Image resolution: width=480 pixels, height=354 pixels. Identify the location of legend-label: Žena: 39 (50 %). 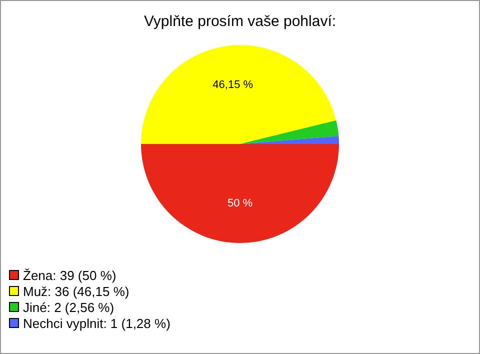
(69, 275).